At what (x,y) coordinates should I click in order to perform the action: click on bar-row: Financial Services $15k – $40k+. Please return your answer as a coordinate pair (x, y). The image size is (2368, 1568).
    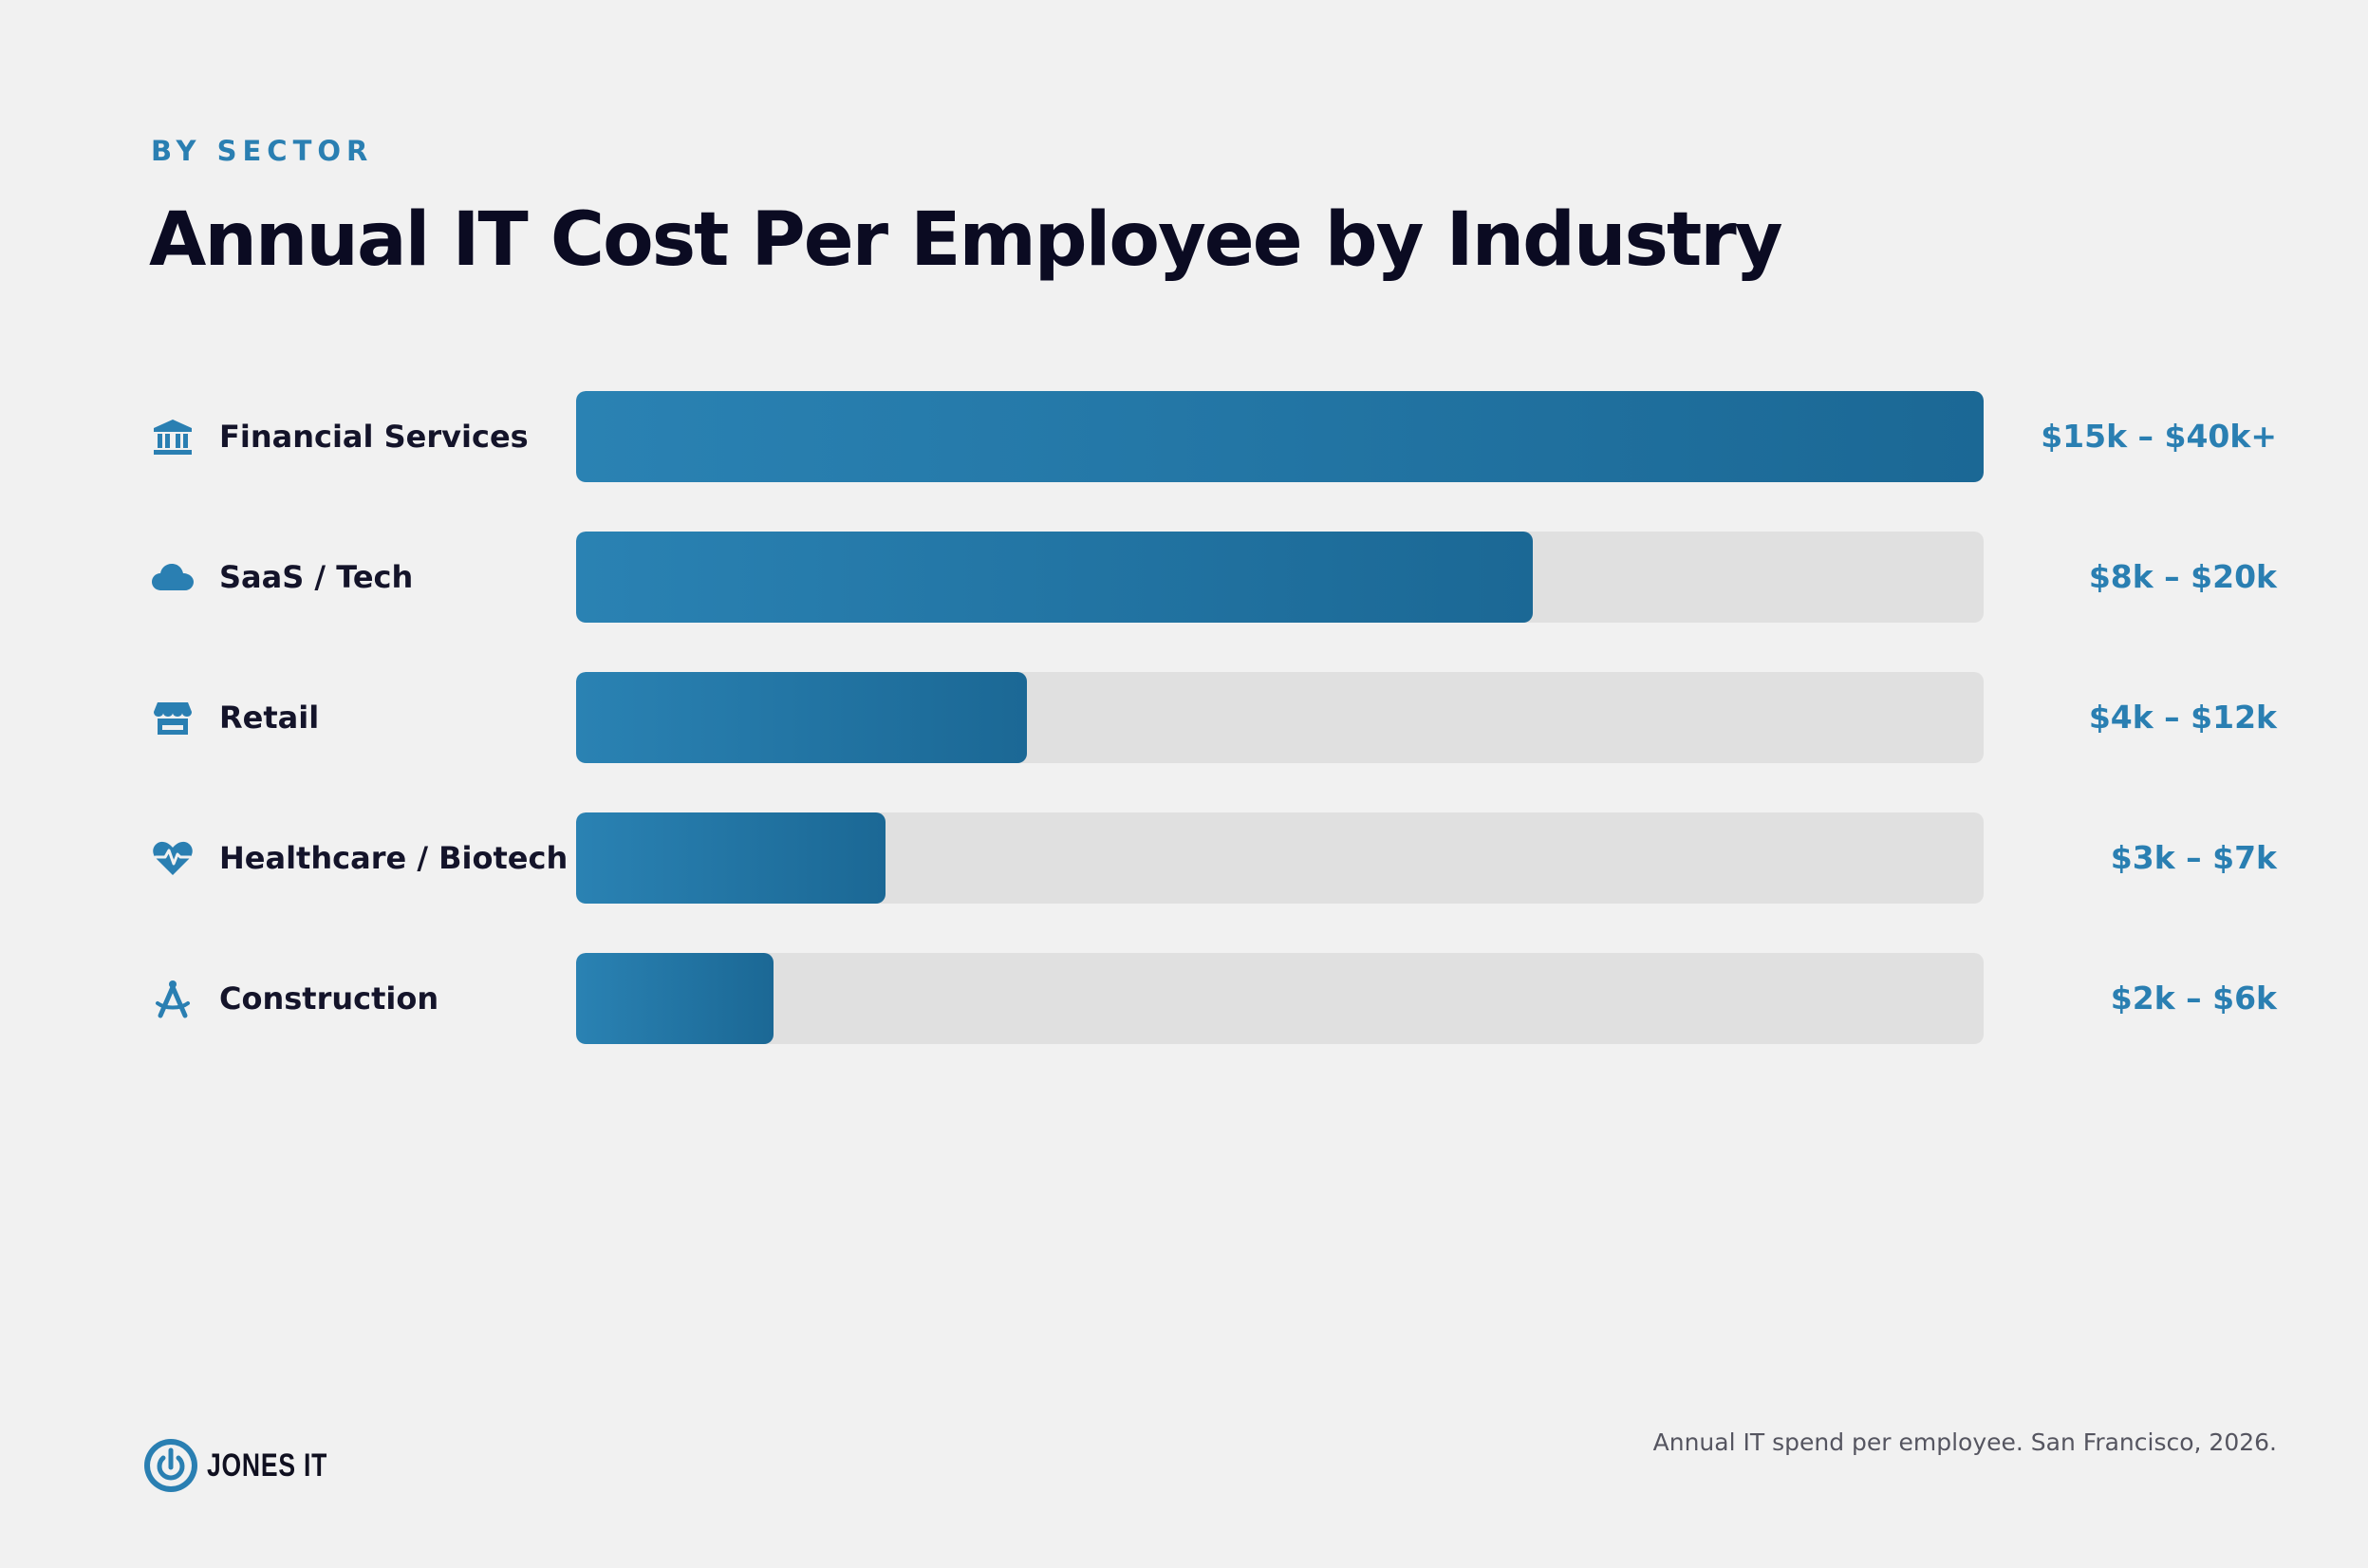
    Looking at the image, I should click on (1184, 437).